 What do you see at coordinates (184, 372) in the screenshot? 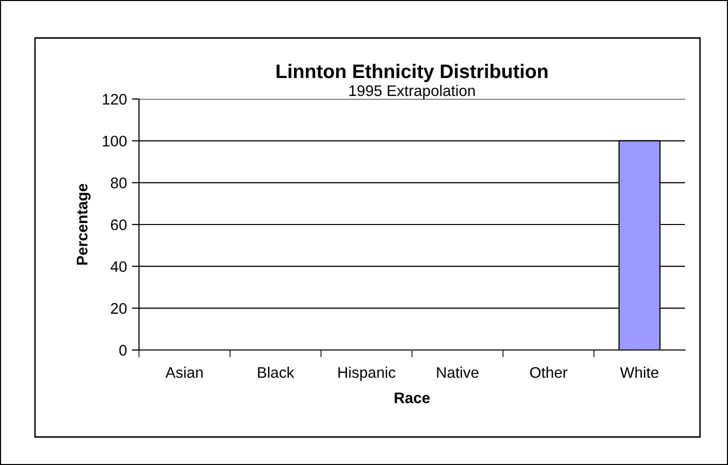
I see `x-tick-label: Asian` at bounding box center [184, 372].